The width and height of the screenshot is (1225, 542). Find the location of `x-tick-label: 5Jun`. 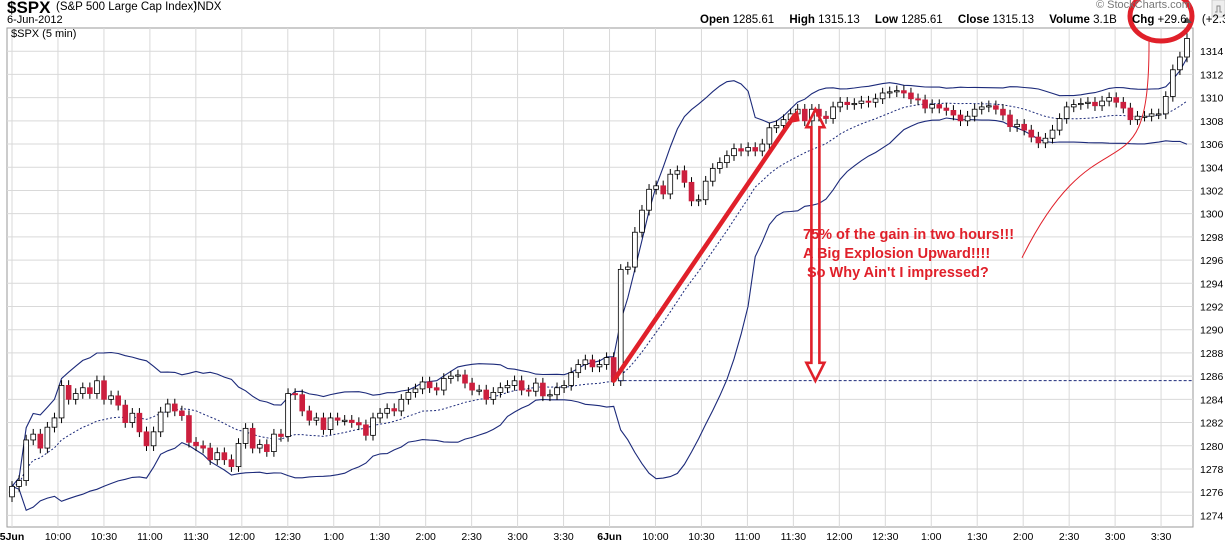

x-tick-label: 5Jun is located at coordinates (12, 536).